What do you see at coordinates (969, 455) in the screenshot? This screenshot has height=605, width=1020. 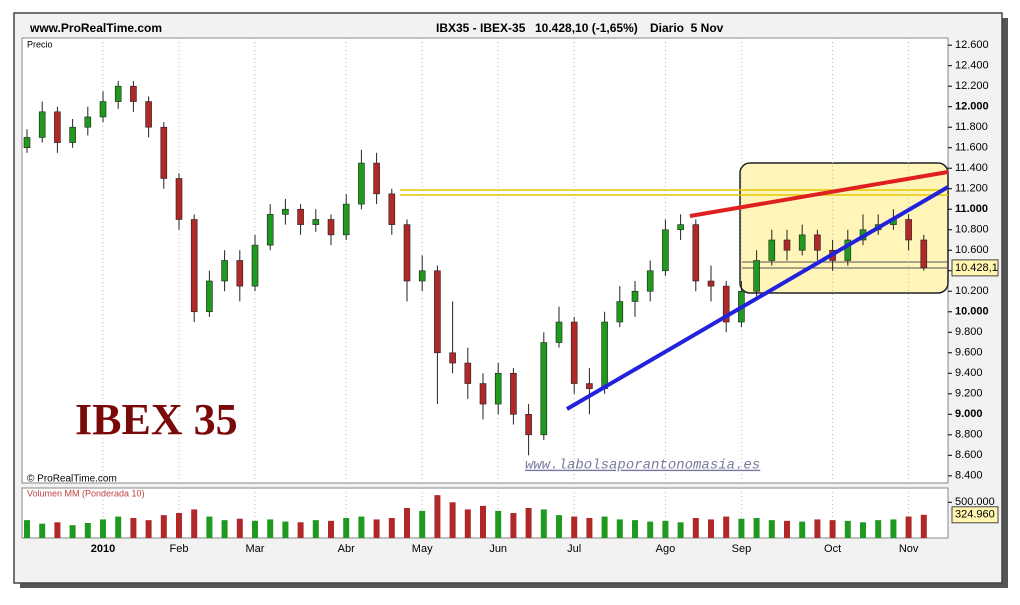 I see `y-tick-label: 8.600` at bounding box center [969, 455].